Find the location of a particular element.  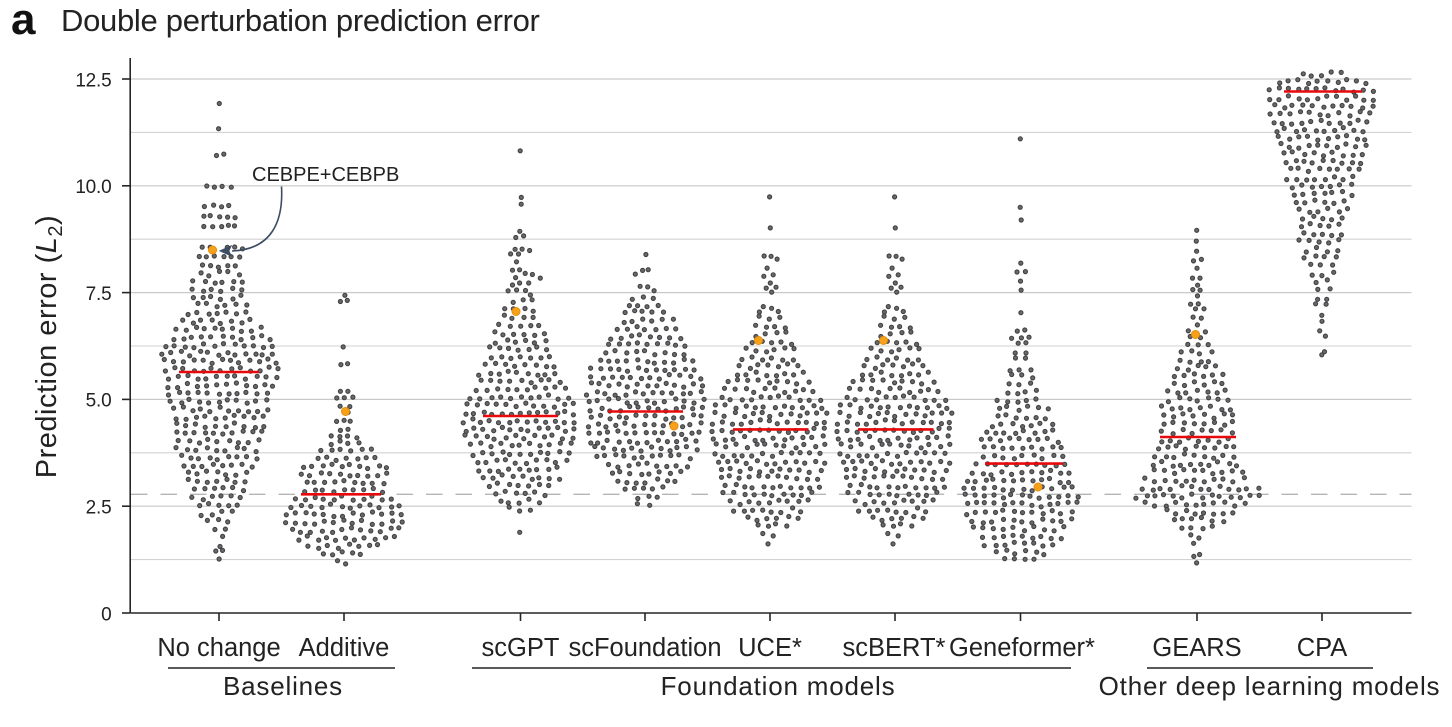

svg-text: scFoundation is located at coordinates (644, 648).